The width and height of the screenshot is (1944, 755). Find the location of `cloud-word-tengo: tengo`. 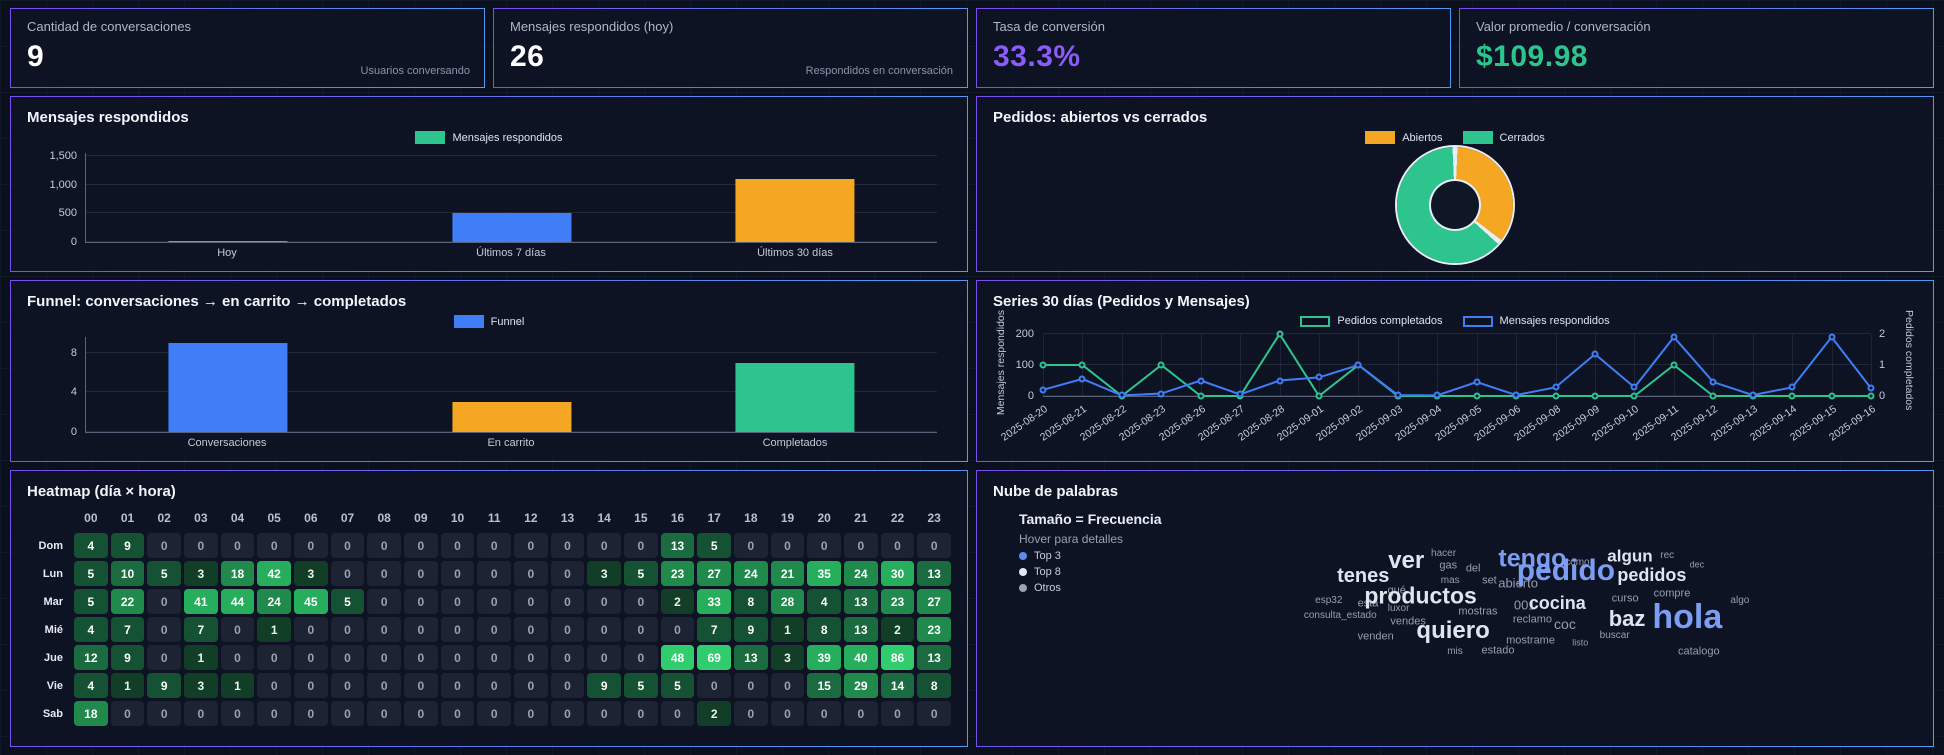

cloud-word-tengo: tengo is located at coordinates (1532, 558).